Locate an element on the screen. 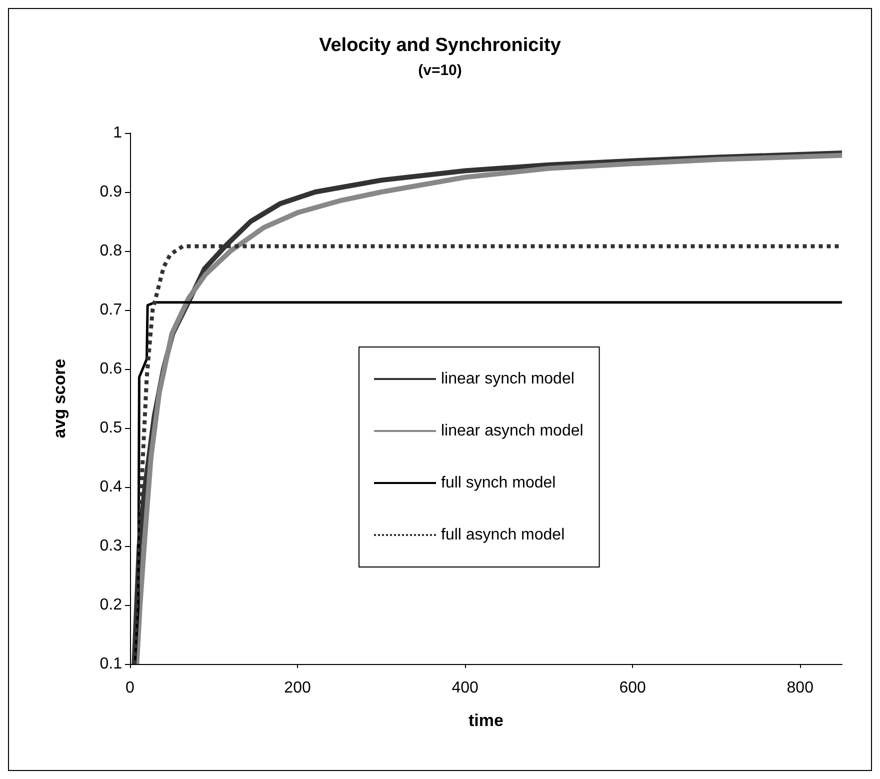 The width and height of the screenshot is (880, 779). y-tick-label: 0.8 is located at coordinates (111, 251).